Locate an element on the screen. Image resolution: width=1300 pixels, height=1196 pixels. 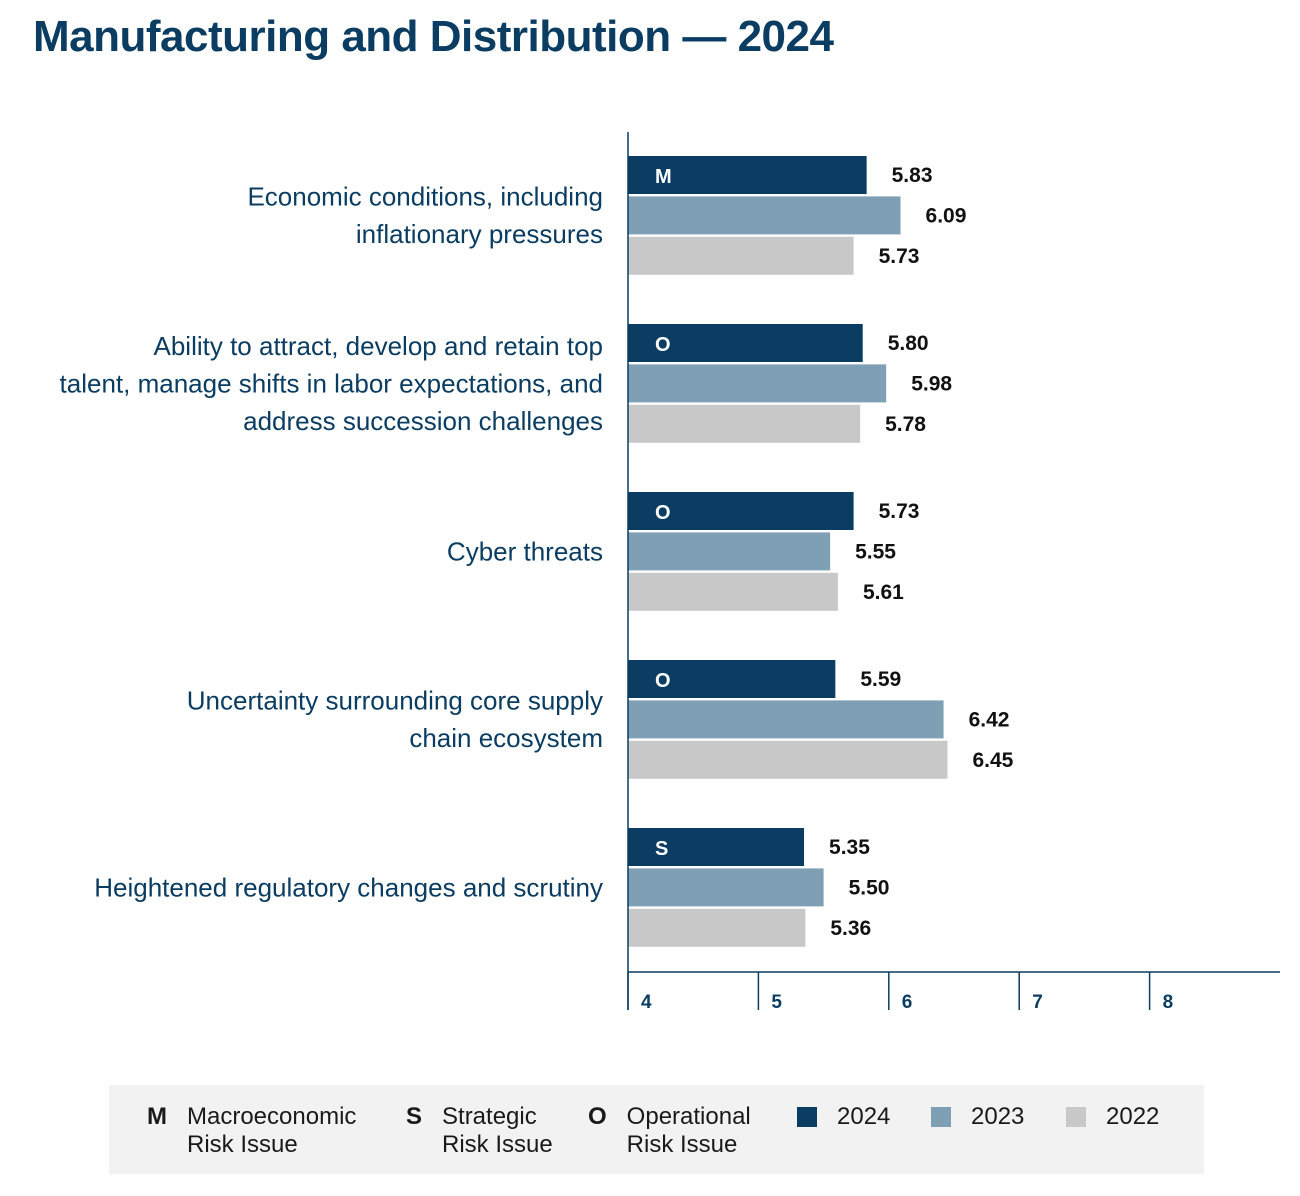
legend-code-m: M Macroeconomic Risk Issue is located at coordinates (251, 1131).